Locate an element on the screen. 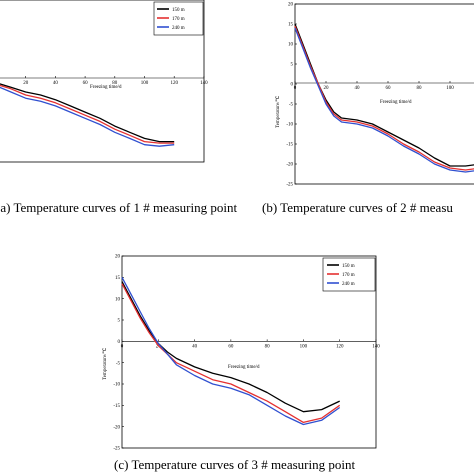  panel-c-y-tick-label: -10 is located at coordinates (116, 385).